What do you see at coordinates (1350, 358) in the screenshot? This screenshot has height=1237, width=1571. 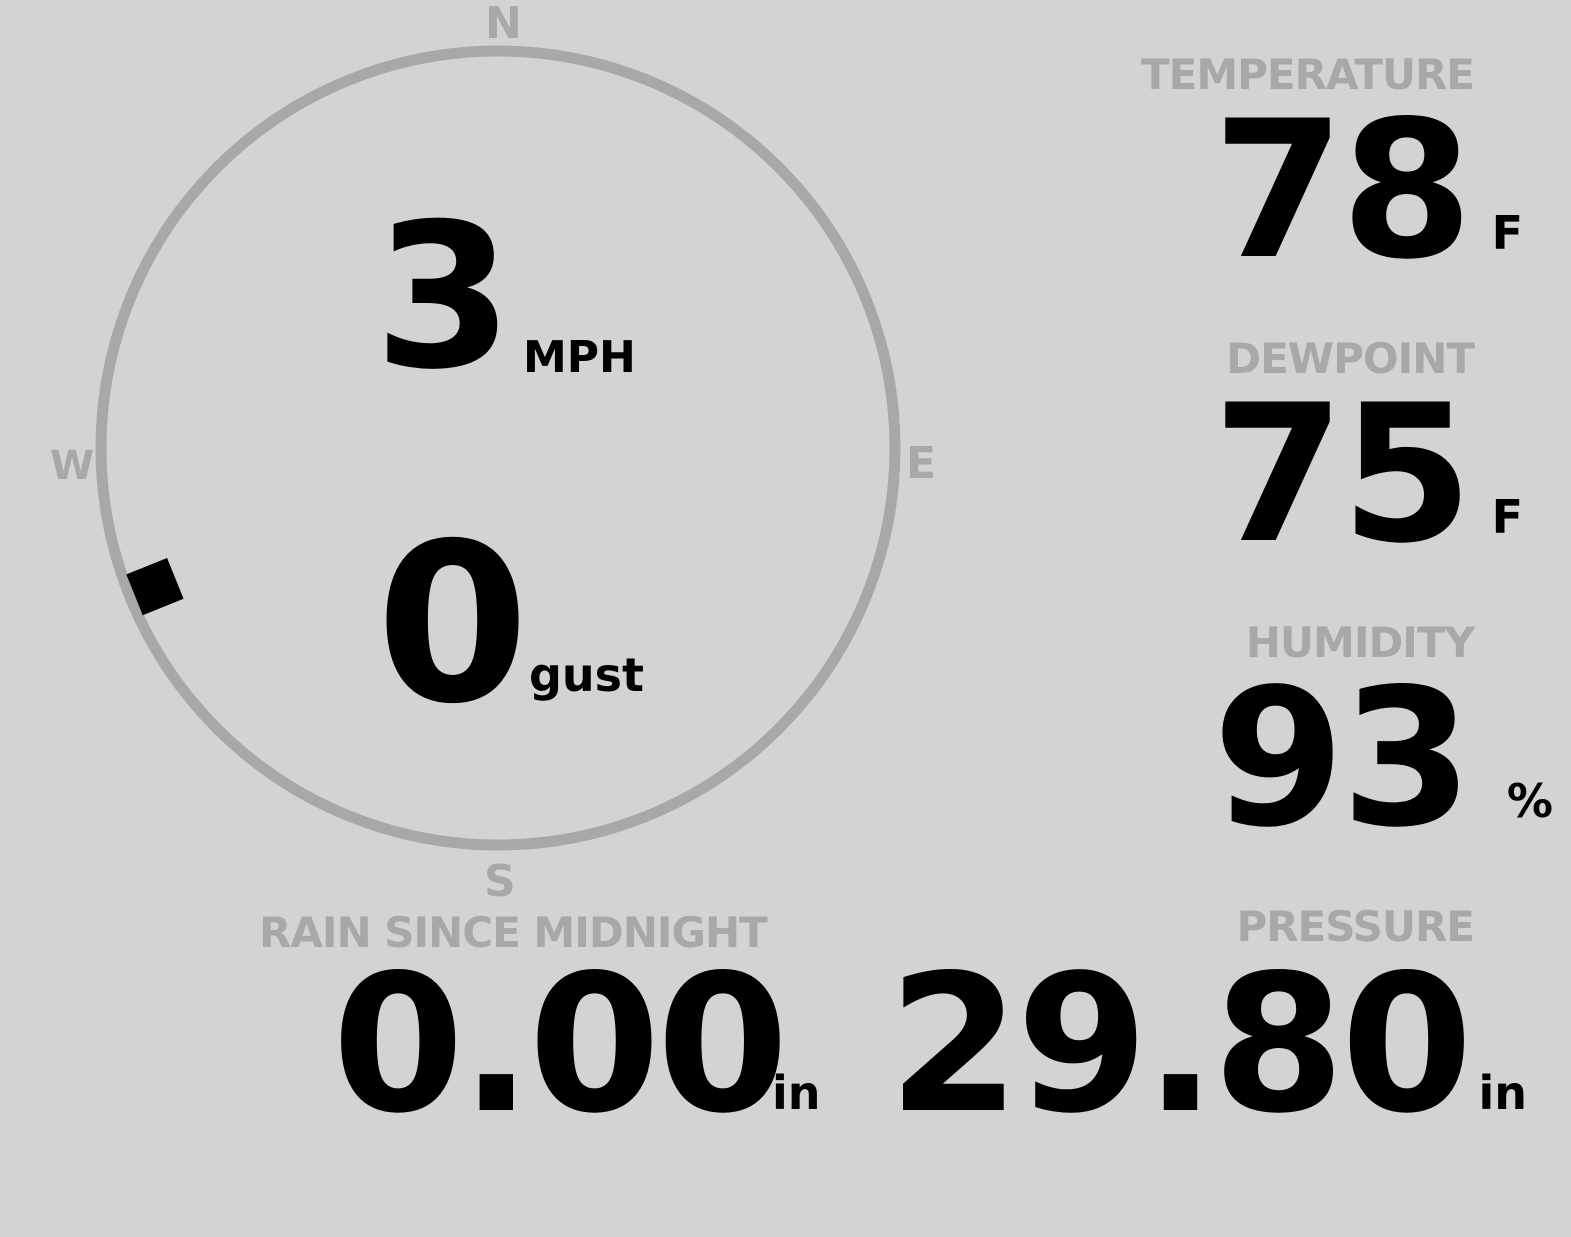 I see `dewpoint-label: DEWPOINT` at bounding box center [1350, 358].